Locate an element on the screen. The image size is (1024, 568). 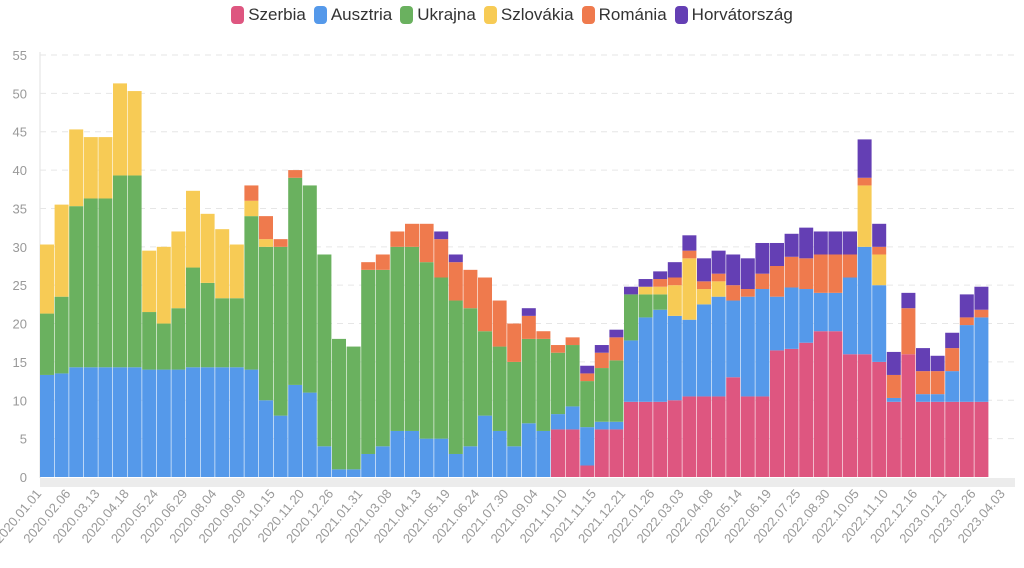
legend-item-horvátország: Horvátország is located at coordinates (733, 15).